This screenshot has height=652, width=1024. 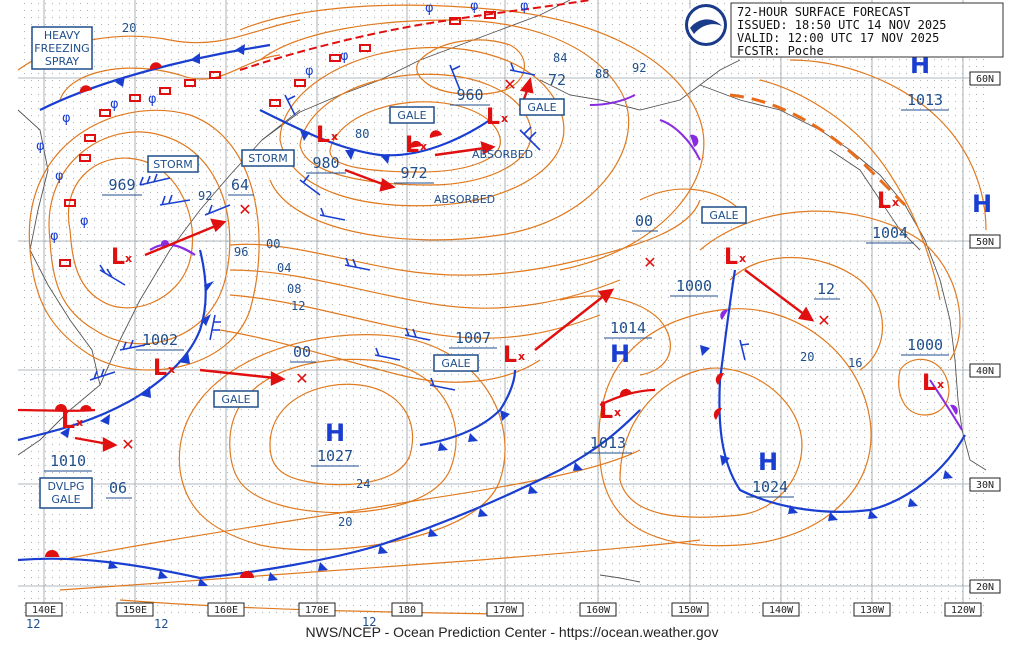 I want to click on svg-text: HEAVY, so click(x=62, y=35).